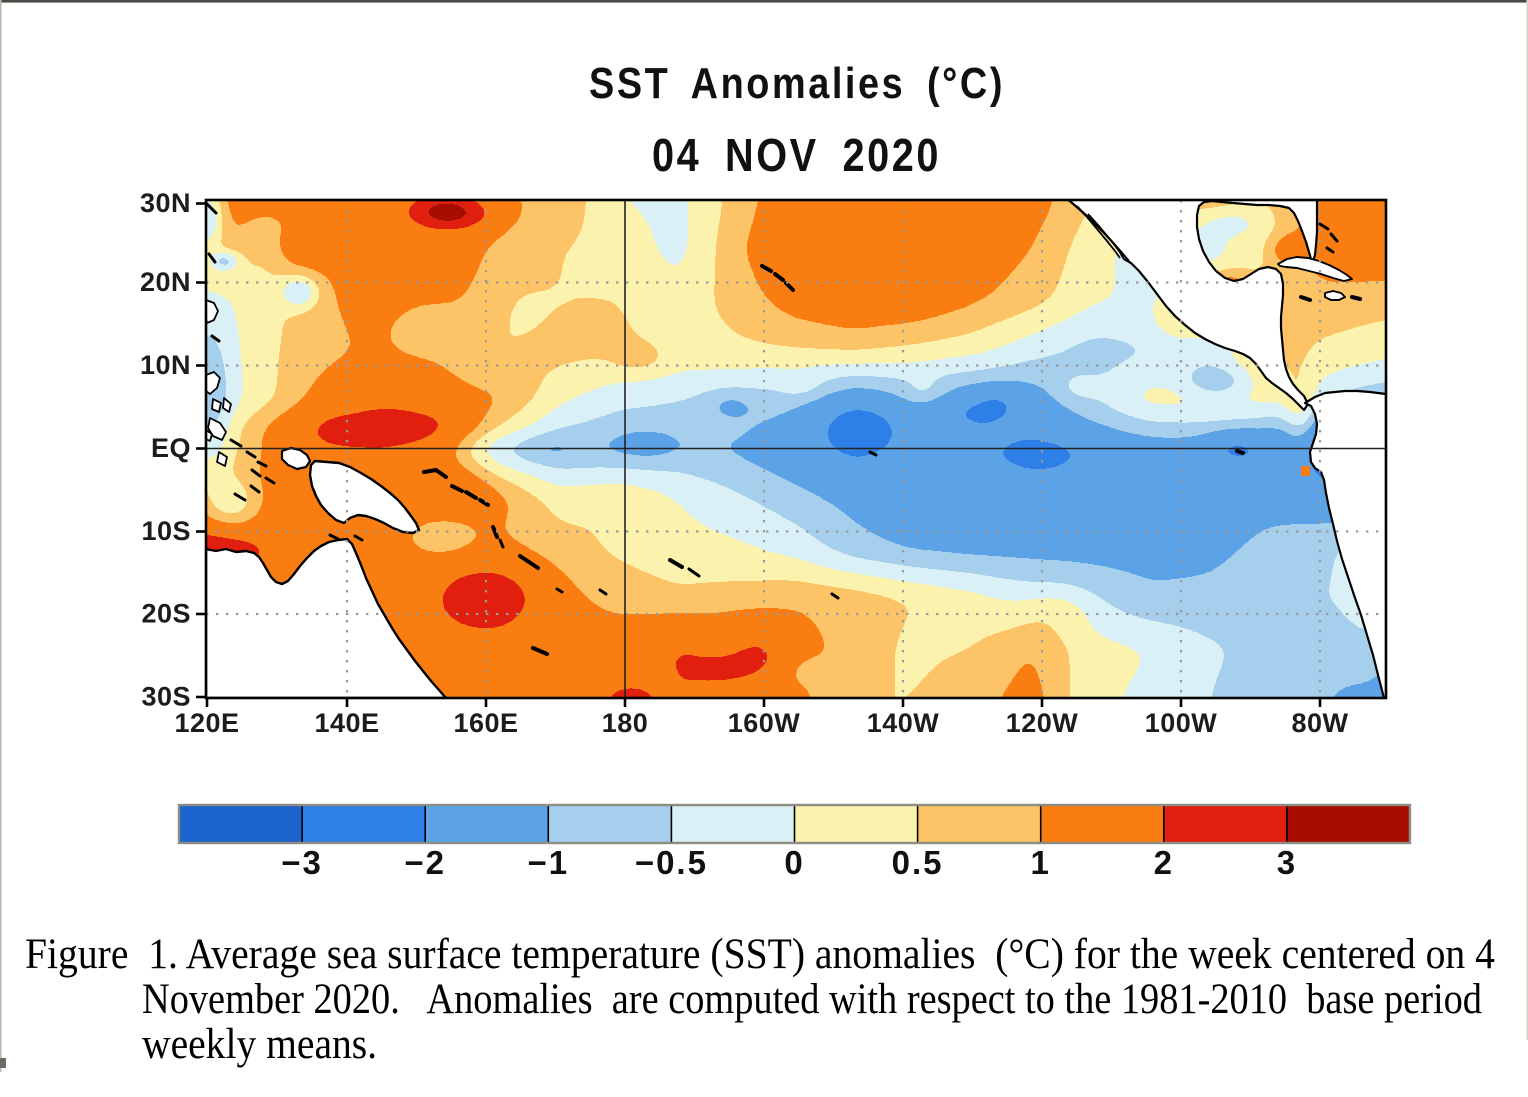  I want to click on svg-text: 180, so click(625, 723).